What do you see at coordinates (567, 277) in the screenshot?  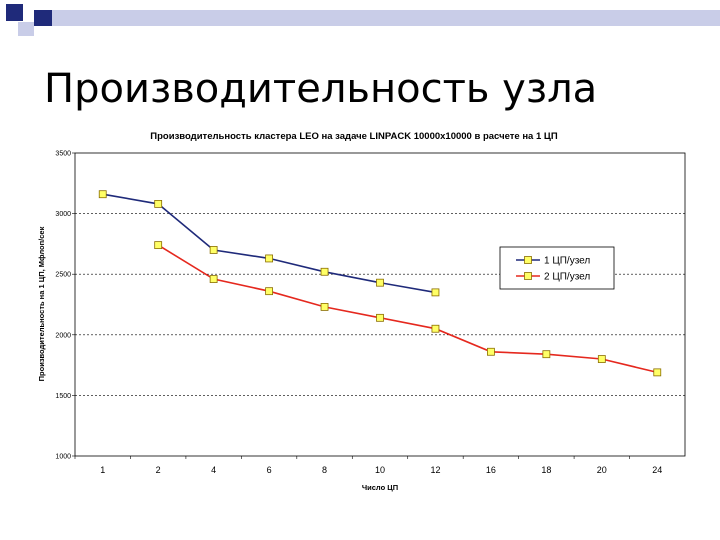 I see `legend-label: 2 ЦП/узел` at bounding box center [567, 277].